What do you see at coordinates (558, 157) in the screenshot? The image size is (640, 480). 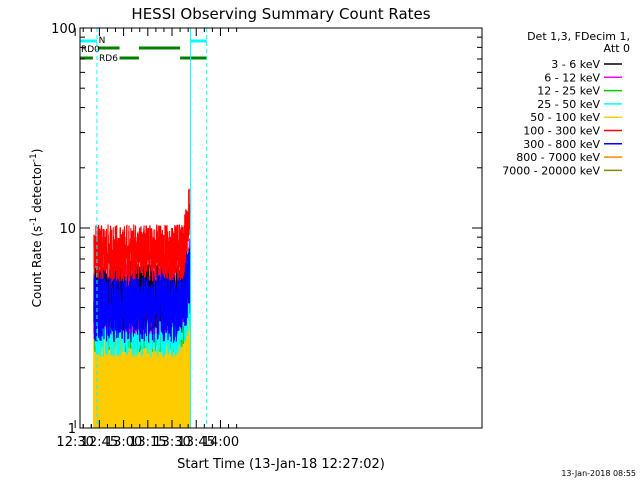 I see `legend-entry-label: 800 - 7000 keV` at bounding box center [558, 157].